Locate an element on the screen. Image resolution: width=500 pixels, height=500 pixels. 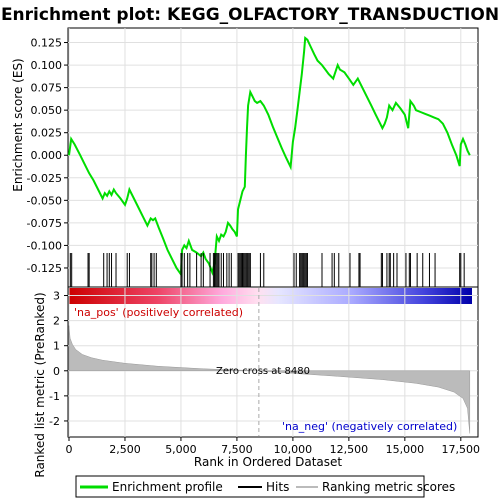
x-tick-label: 5,000 is located at coordinates (181, 449).